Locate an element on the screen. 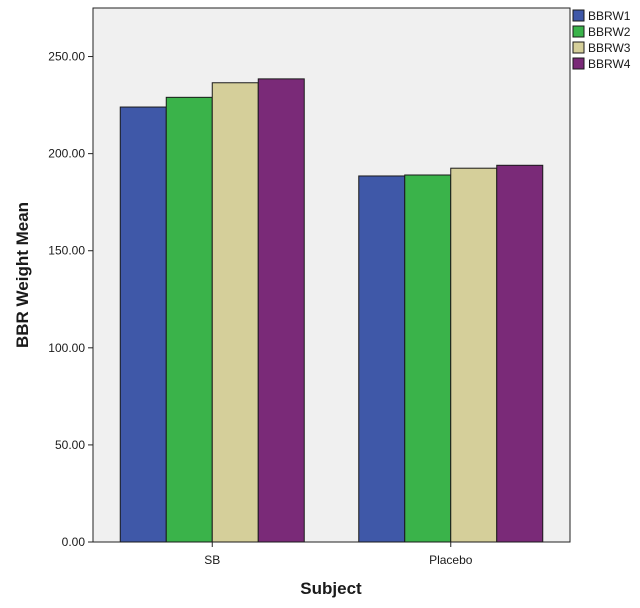 The image size is (640, 608). y-tick-label: 200.00 is located at coordinates (66, 154).